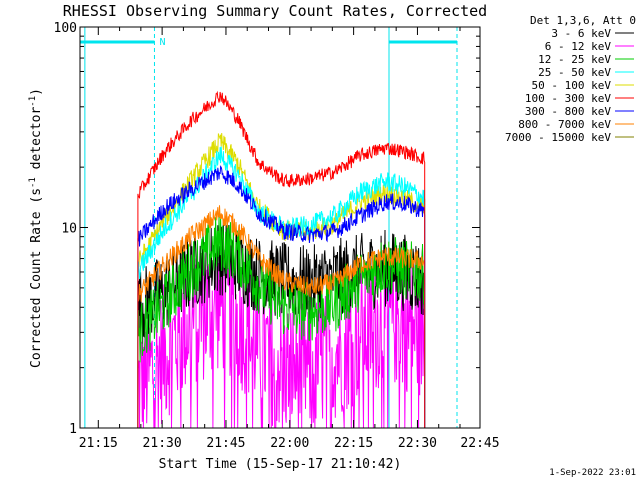  What do you see at coordinates (65, 28) in the screenshot?
I see `y-tick-label-0: 100` at bounding box center [65, 28].